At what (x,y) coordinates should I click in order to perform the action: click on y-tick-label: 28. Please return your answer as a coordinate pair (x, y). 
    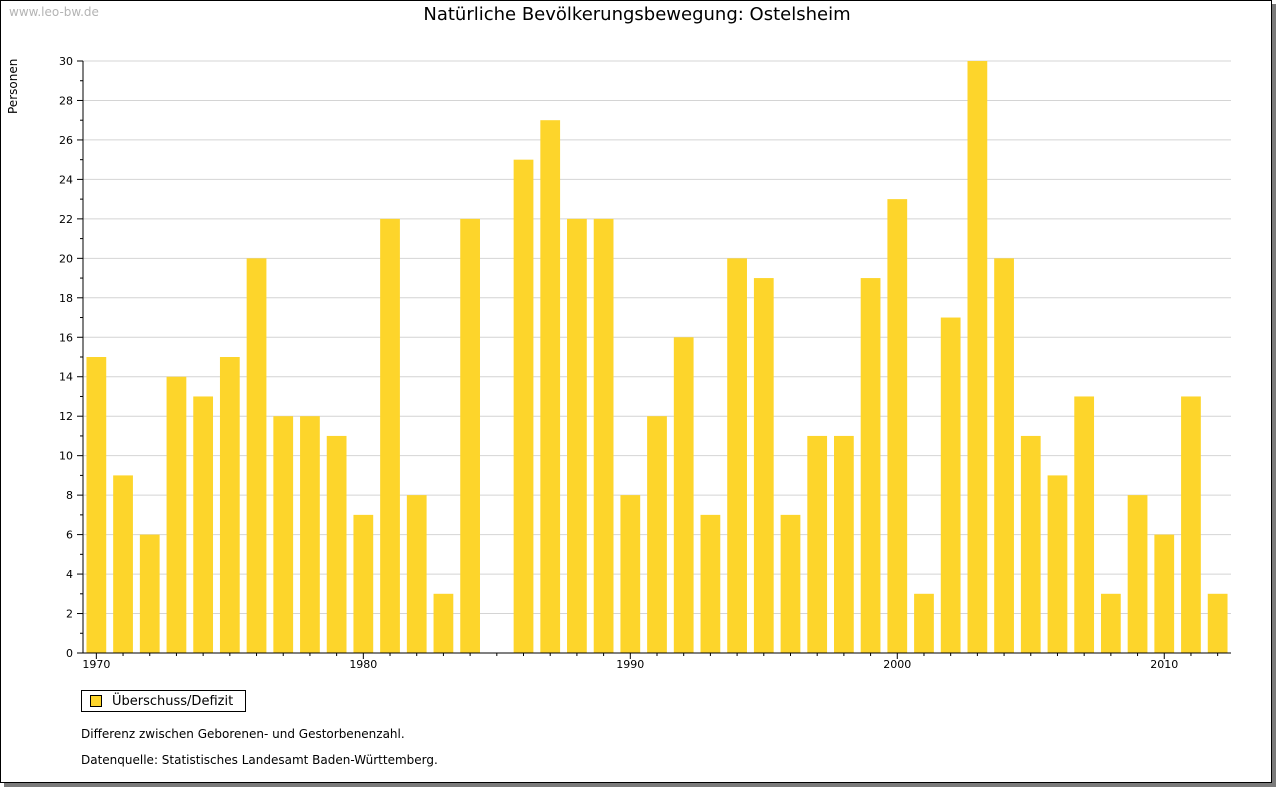
    Looking at the image, I should click on (66, 100).